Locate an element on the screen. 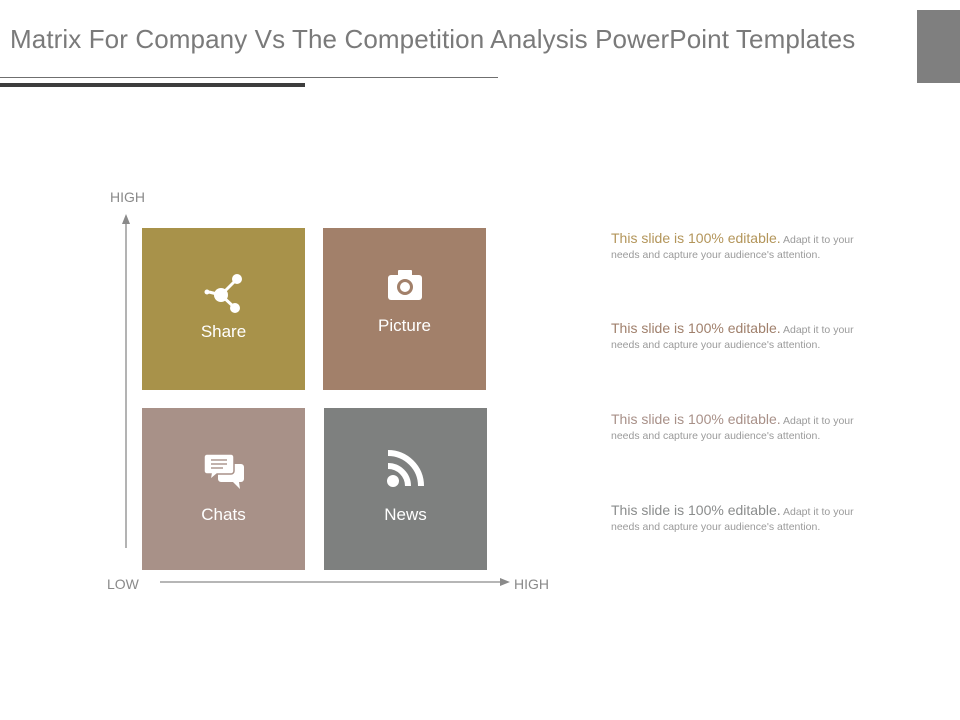 The height and width of the screenshot is (720, 960). quadrant-label: Chats is located at coordinates (223, 514).